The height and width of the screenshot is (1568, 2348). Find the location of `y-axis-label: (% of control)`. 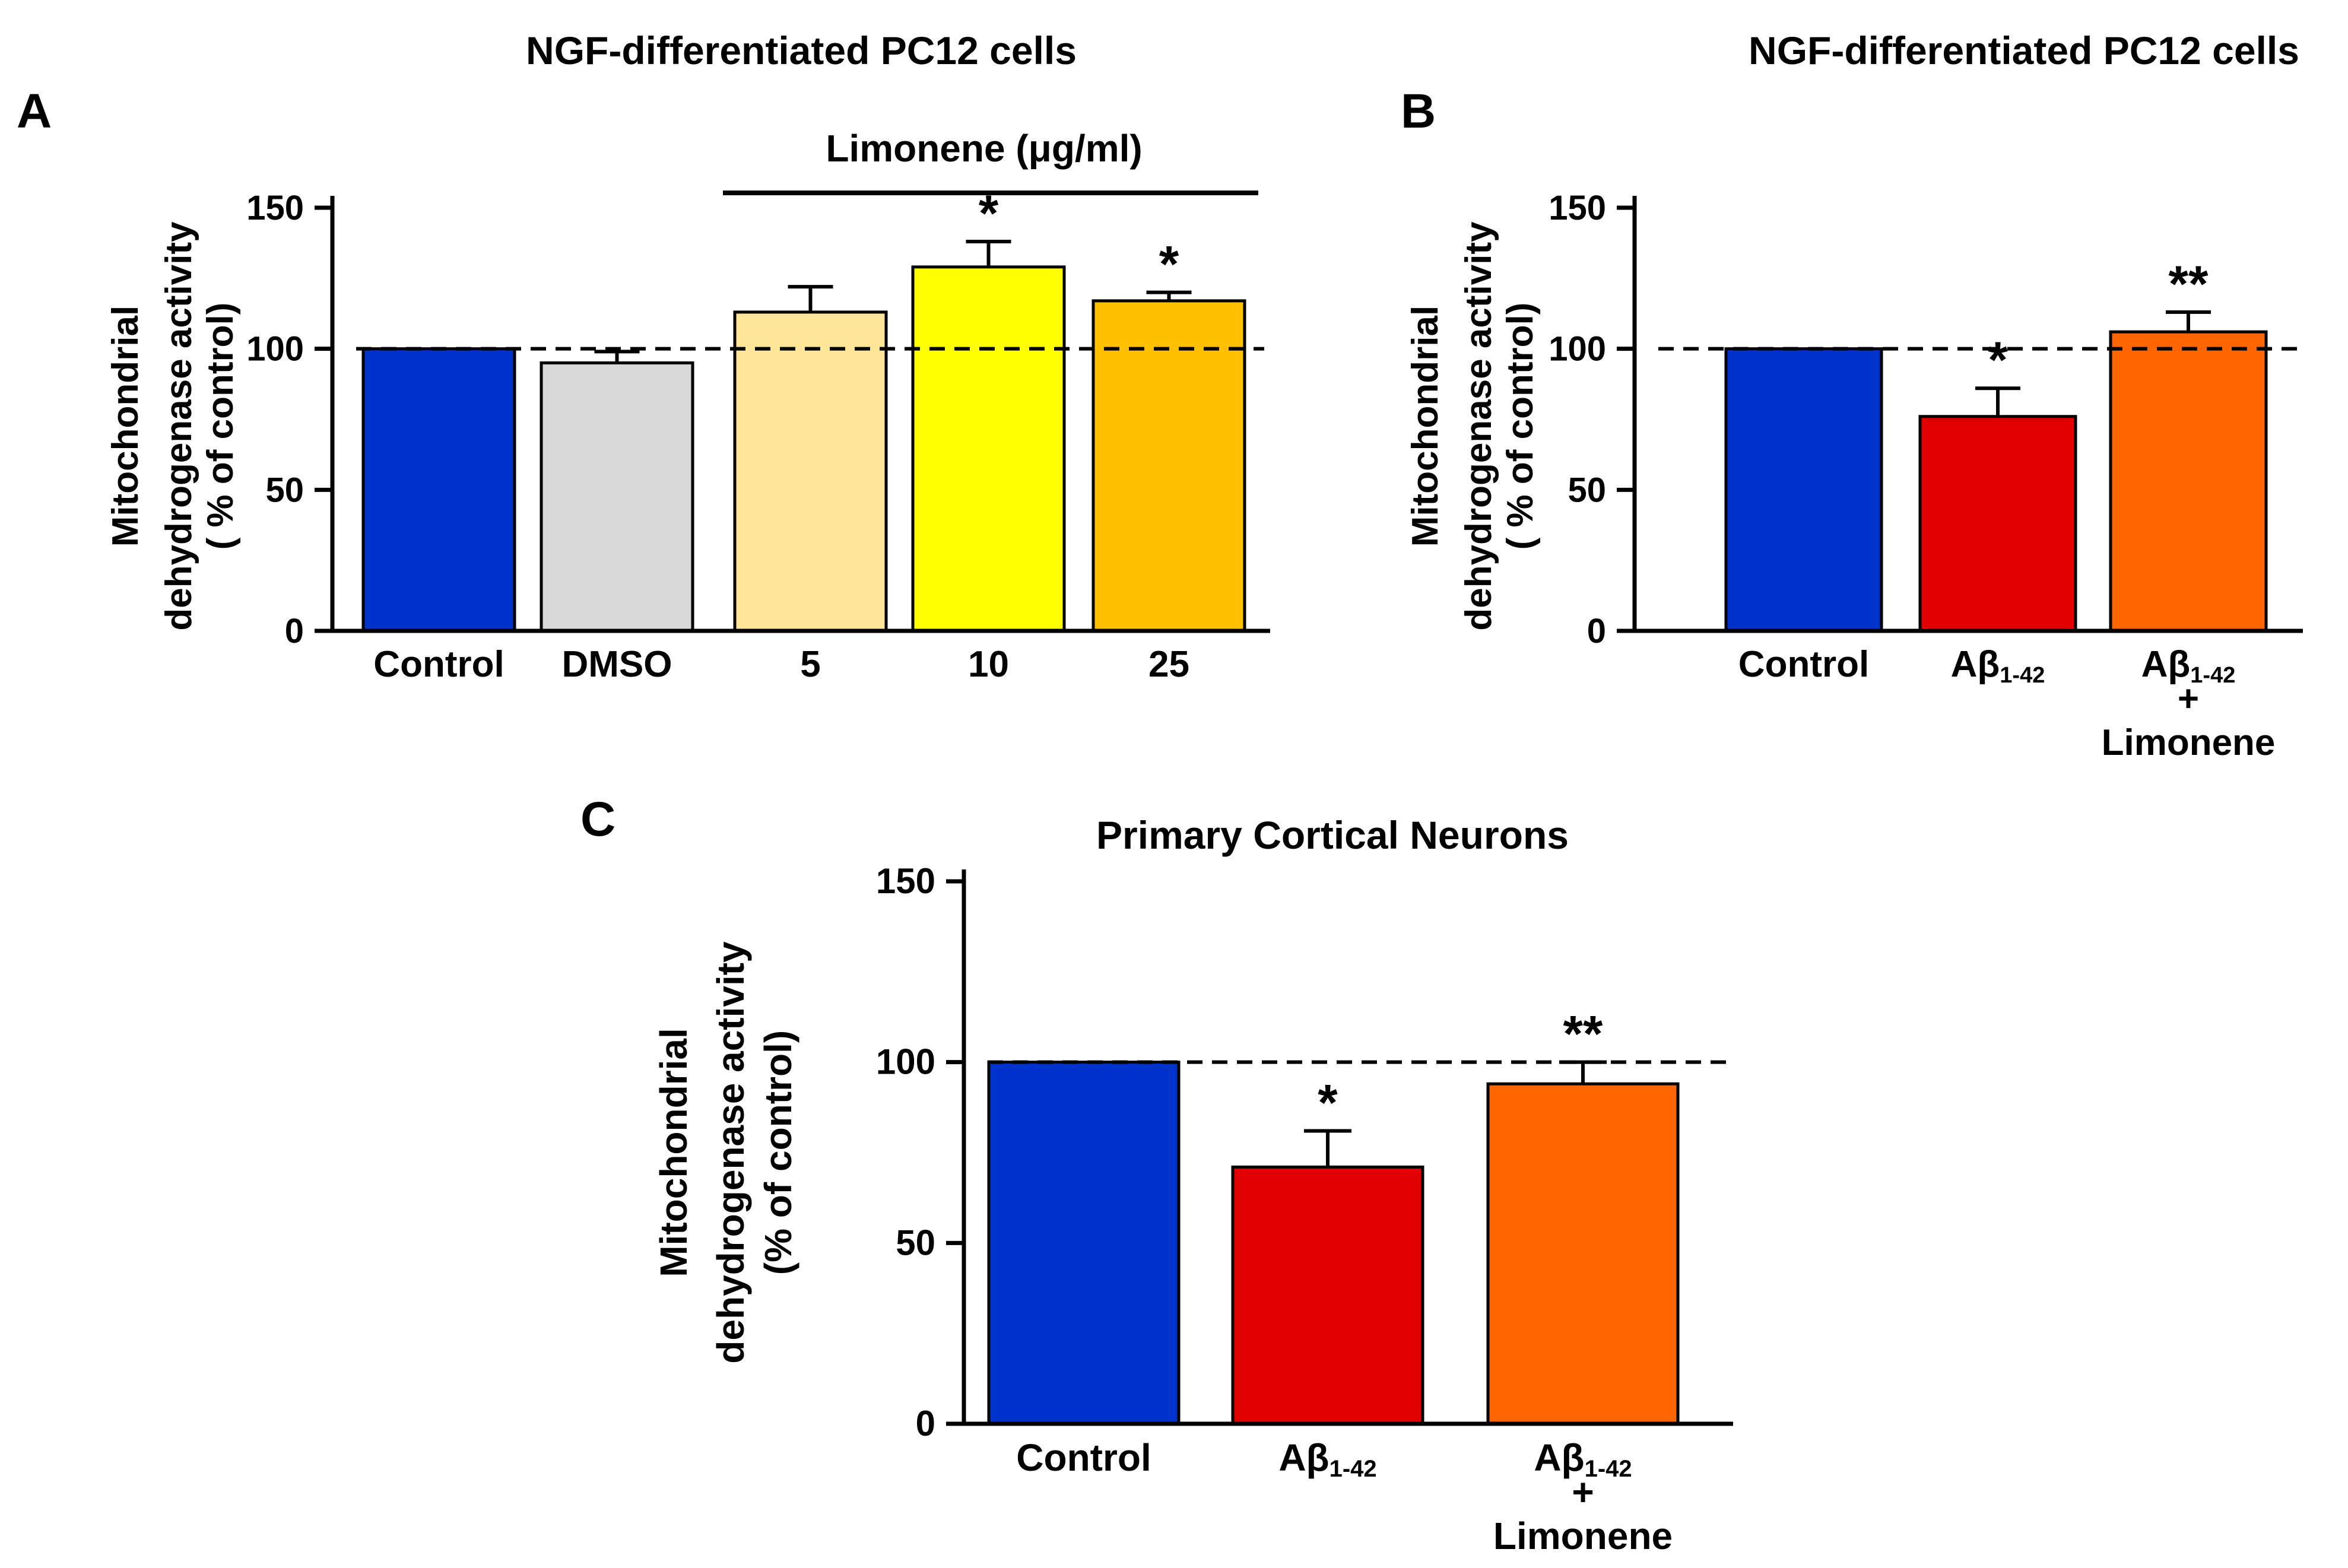

y-axis-label: (% of control) is located at coordinates (778, 1152).